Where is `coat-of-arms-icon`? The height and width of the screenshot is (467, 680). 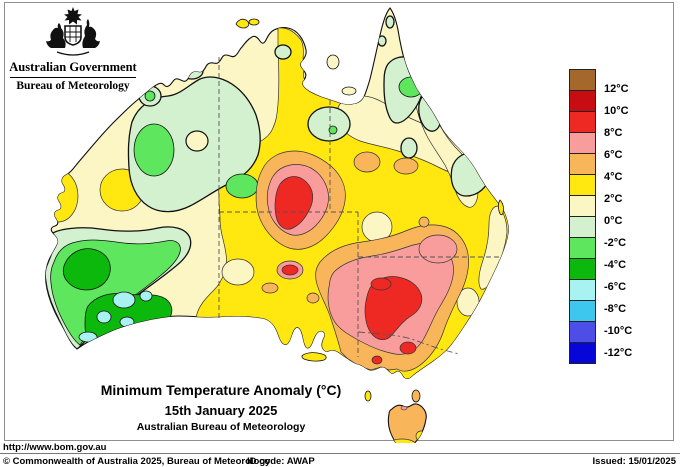 coat-of-arms-icon is located at coordinates (73, 31).